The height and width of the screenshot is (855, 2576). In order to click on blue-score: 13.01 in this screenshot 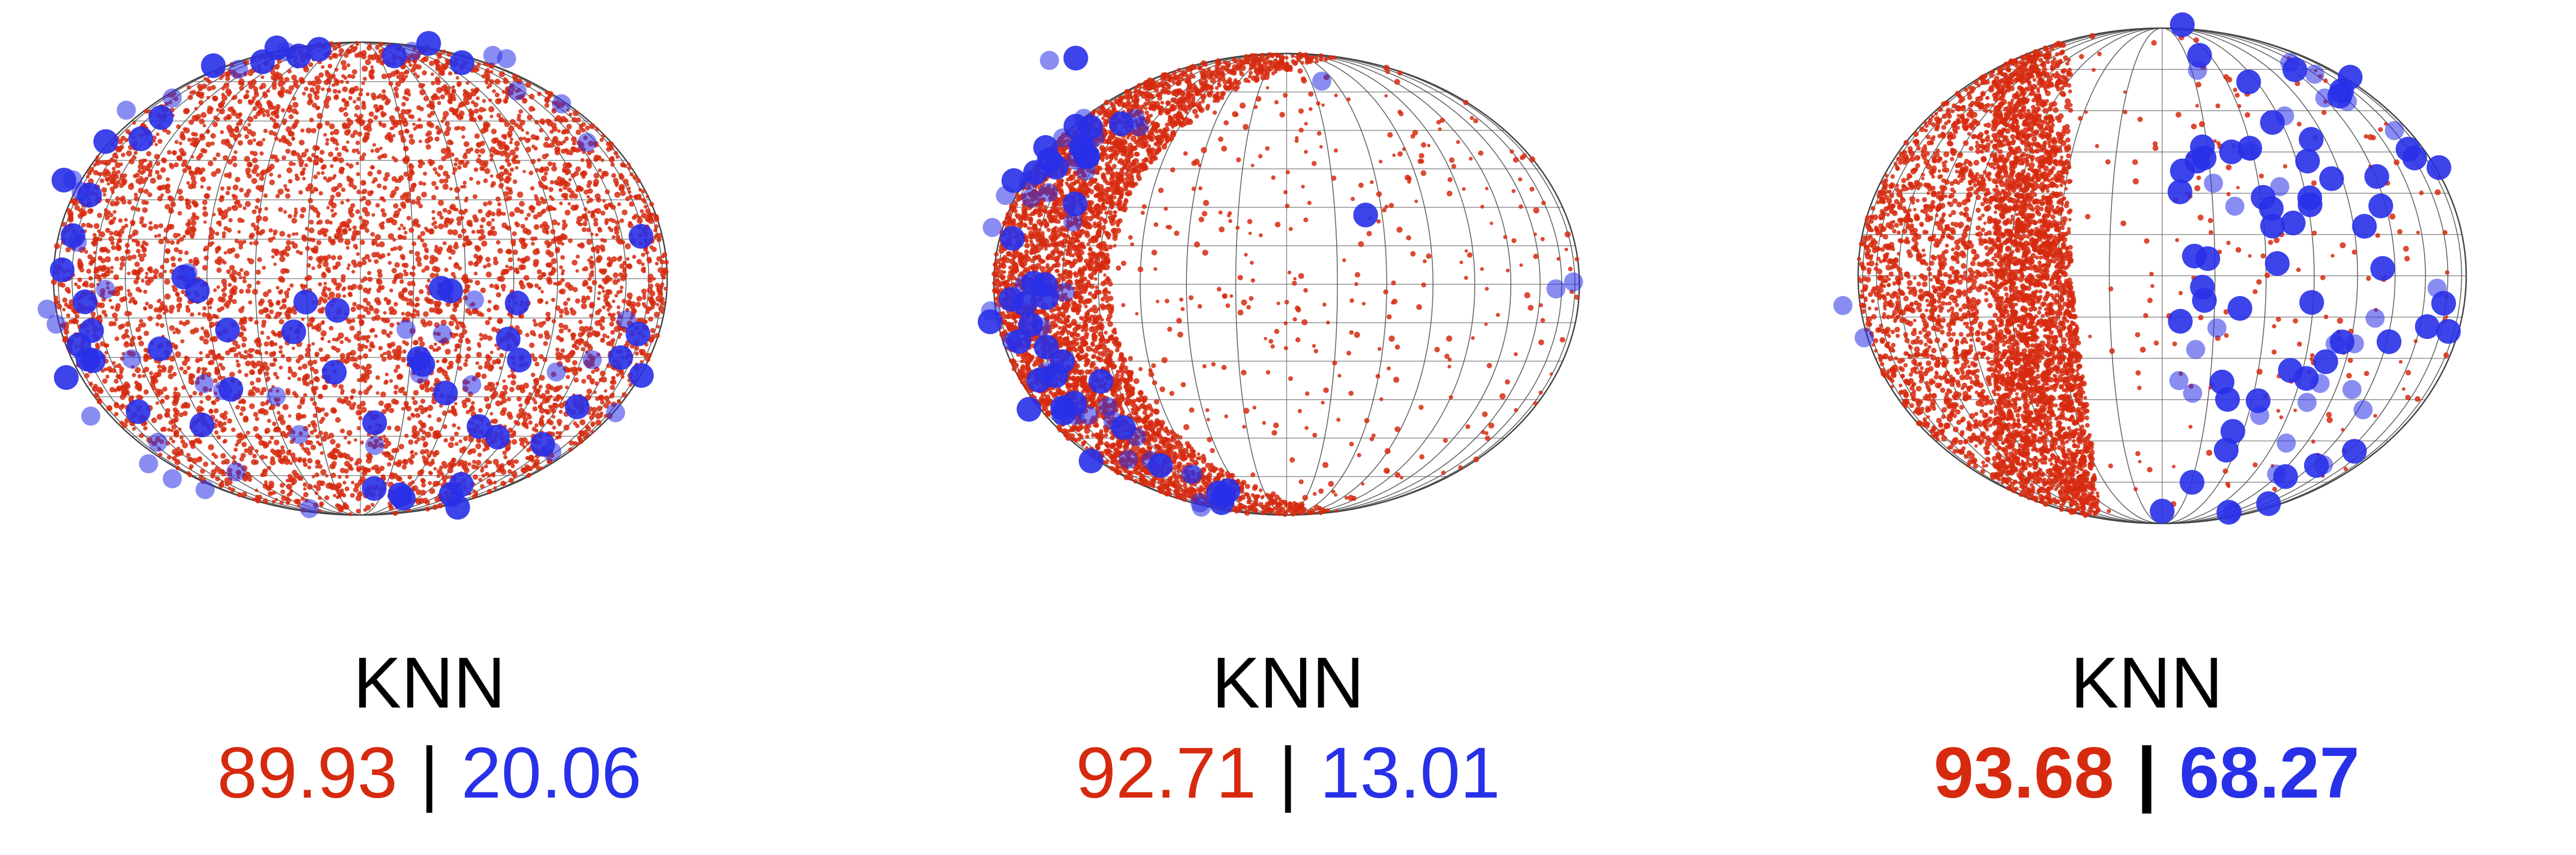, I will do `click(1410, 773)`.